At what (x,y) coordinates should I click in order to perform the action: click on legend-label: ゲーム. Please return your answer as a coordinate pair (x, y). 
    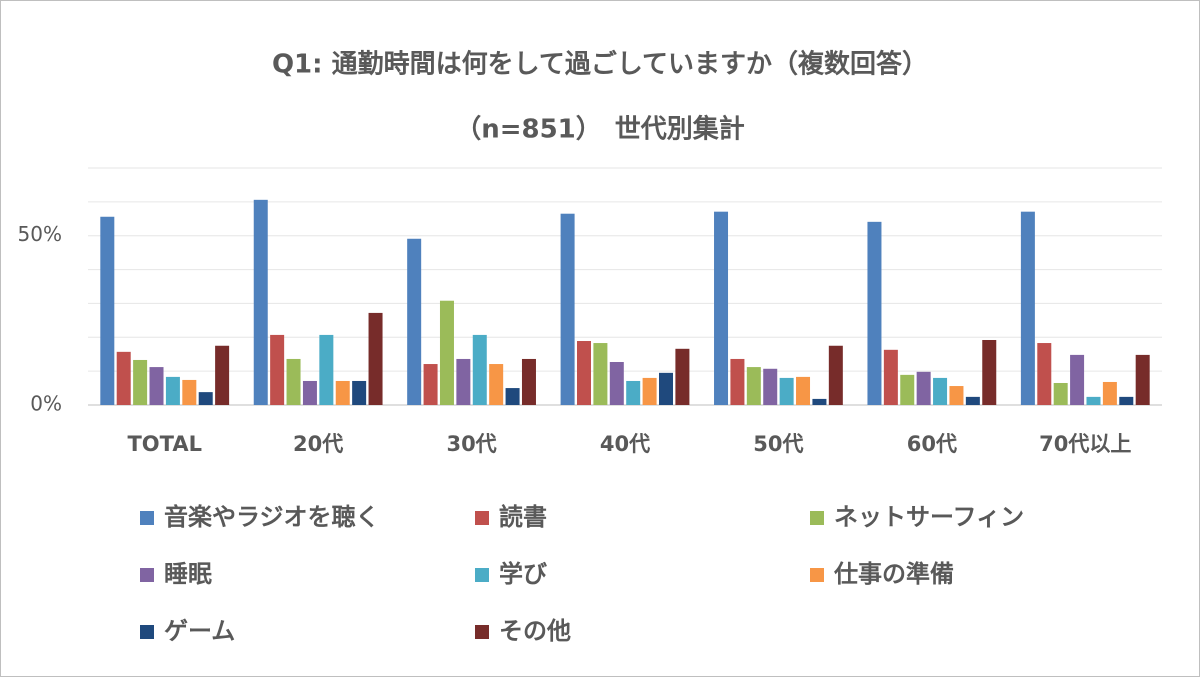
    Looking at the image, I should click on (199, 631).